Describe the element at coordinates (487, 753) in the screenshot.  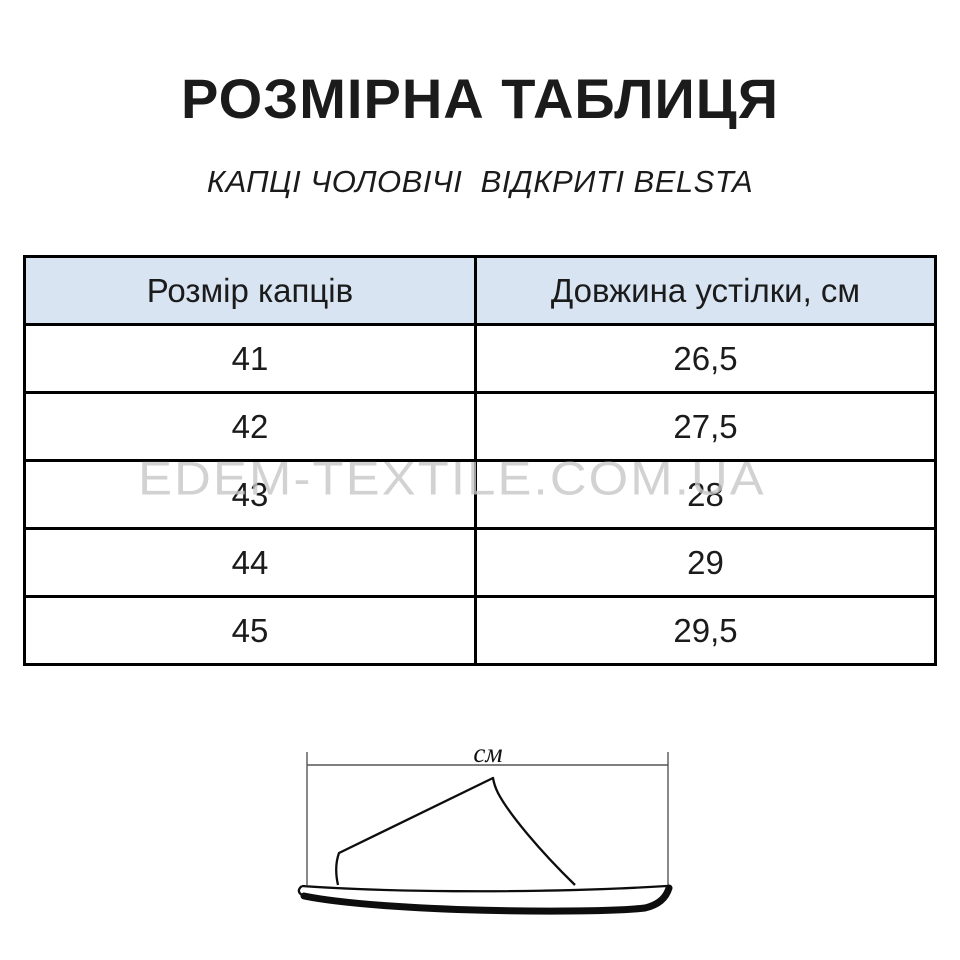
I see `dimension-label: см` at that location.